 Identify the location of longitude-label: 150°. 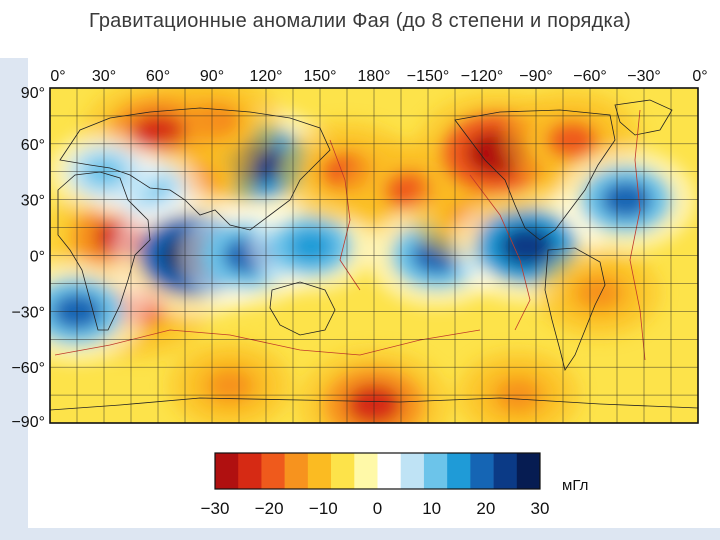
(319, 76).